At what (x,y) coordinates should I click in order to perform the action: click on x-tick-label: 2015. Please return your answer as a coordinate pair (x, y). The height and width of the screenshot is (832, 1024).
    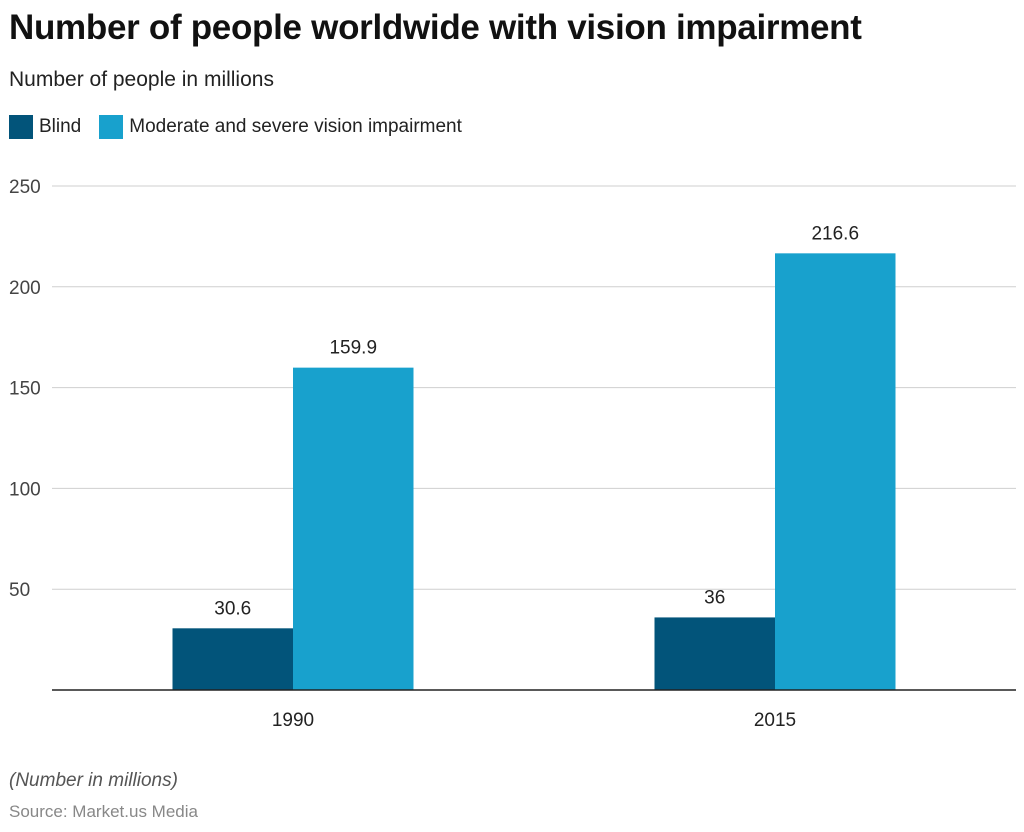
    Looking at the image, I should click on (775, 720).